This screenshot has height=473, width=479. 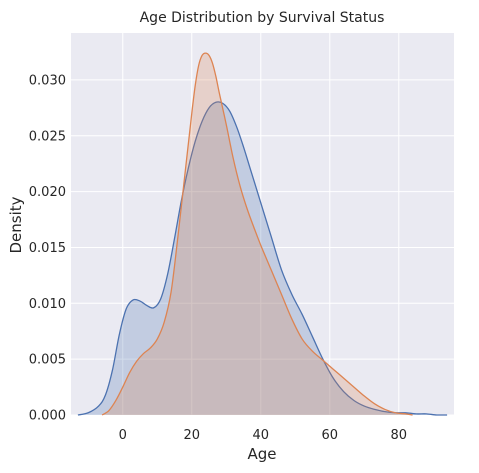 What do you see at coordinates (123, 435) in the screenshot?
I see `x-tick-label: 0` at bounding box center [123, 435].